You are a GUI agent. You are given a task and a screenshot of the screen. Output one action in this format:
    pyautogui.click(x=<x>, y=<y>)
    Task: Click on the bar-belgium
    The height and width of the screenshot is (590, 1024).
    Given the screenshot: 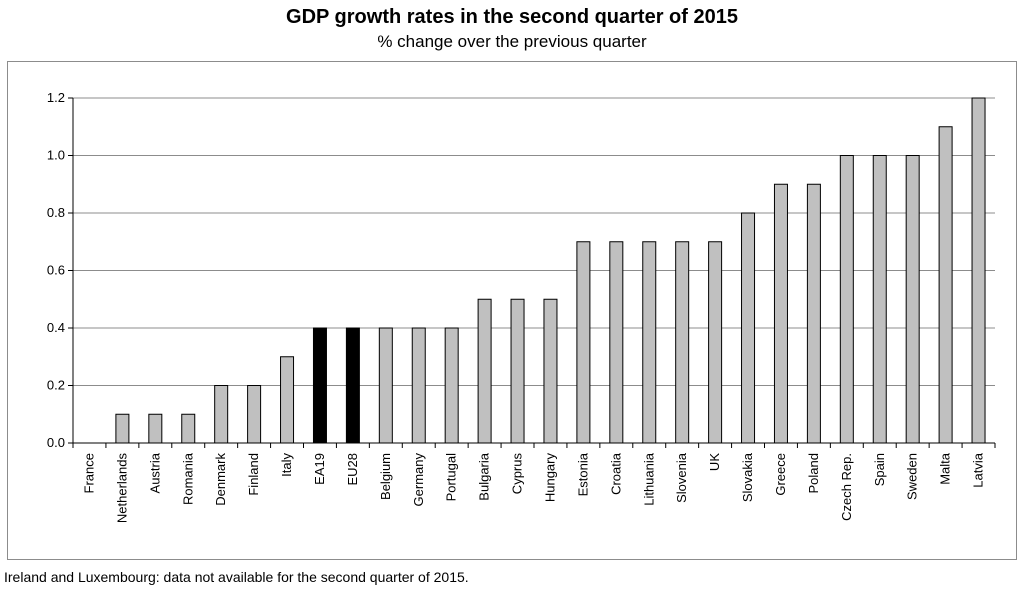 What is the action you would take?
    pyautogui.click(x=385, y=385)
    